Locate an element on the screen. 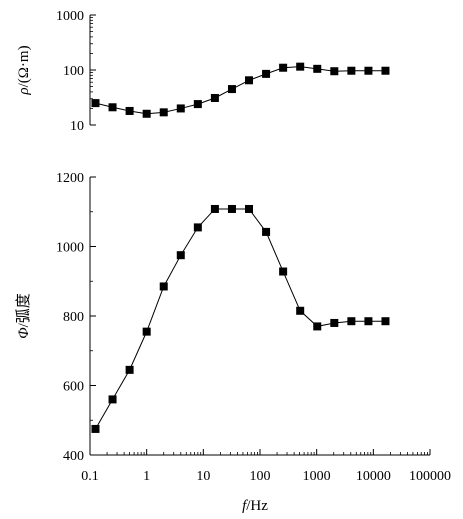 The width and height of the screenshot is (463, 519). x-tick-label: 100 is located at coordinates (260, 476).